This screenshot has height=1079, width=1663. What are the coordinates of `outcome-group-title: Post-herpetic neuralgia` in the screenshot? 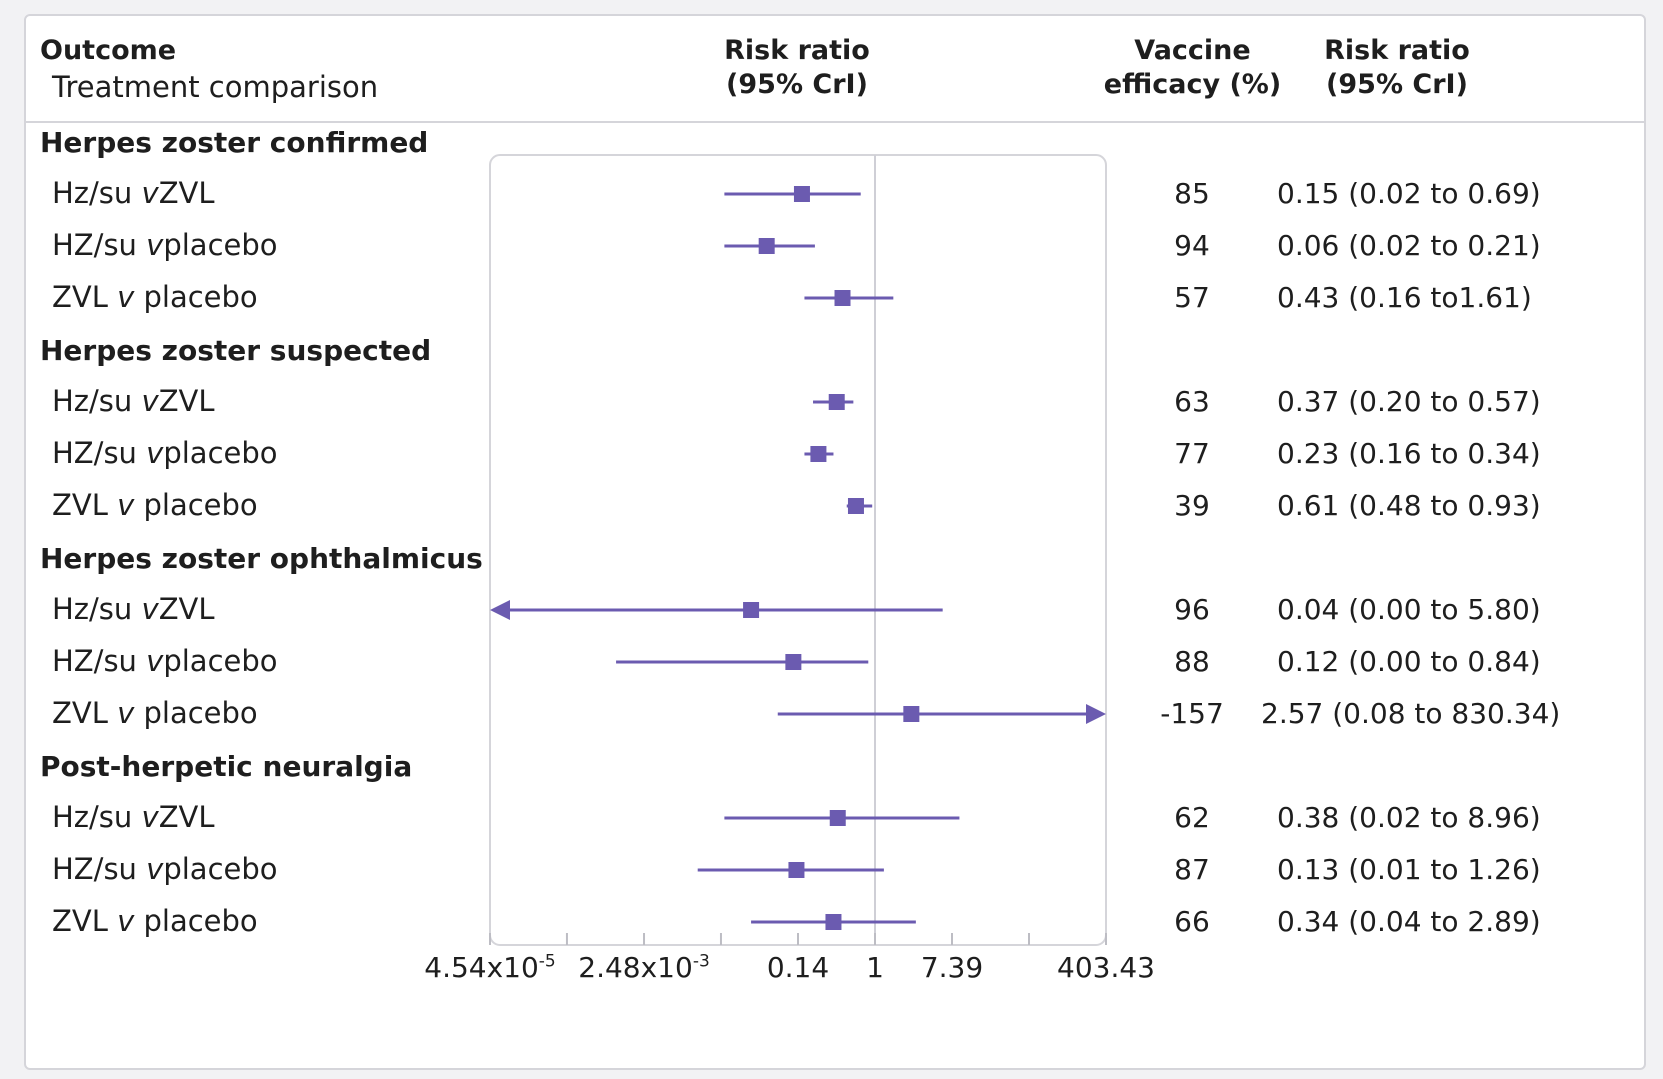 It's located at (226, 766).